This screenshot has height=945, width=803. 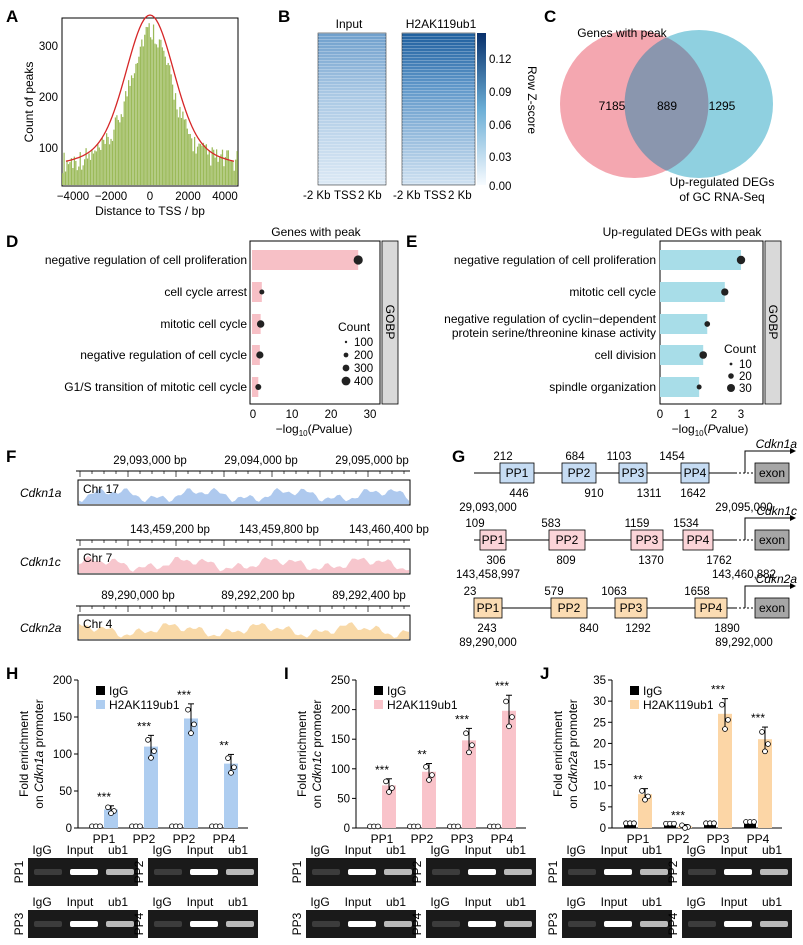 What do you see at coordinates (614, 592) in the screenshot?
I see `pp-start: 1063` at bounding box center [614, 592].